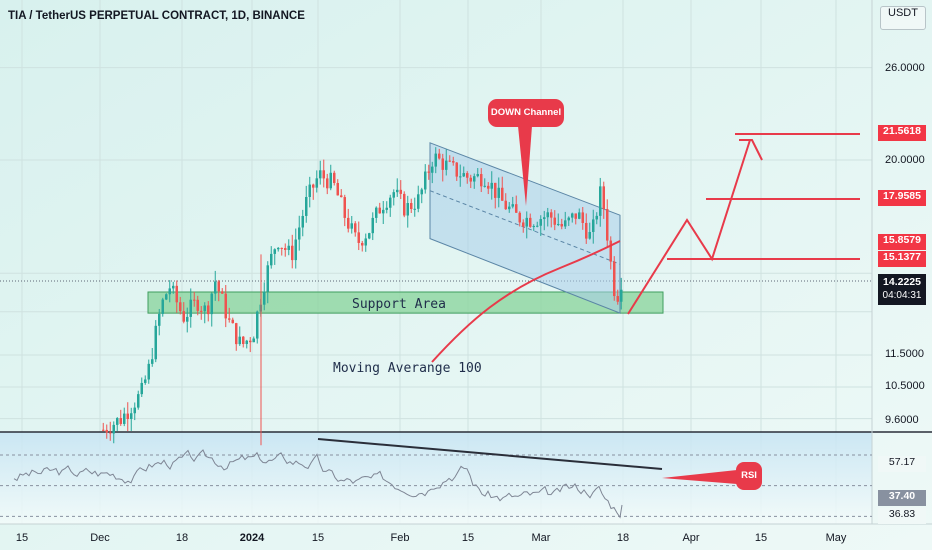 The width and height of the screenshot is (932, 550). I want to click on down-channel, so click(525, 228).